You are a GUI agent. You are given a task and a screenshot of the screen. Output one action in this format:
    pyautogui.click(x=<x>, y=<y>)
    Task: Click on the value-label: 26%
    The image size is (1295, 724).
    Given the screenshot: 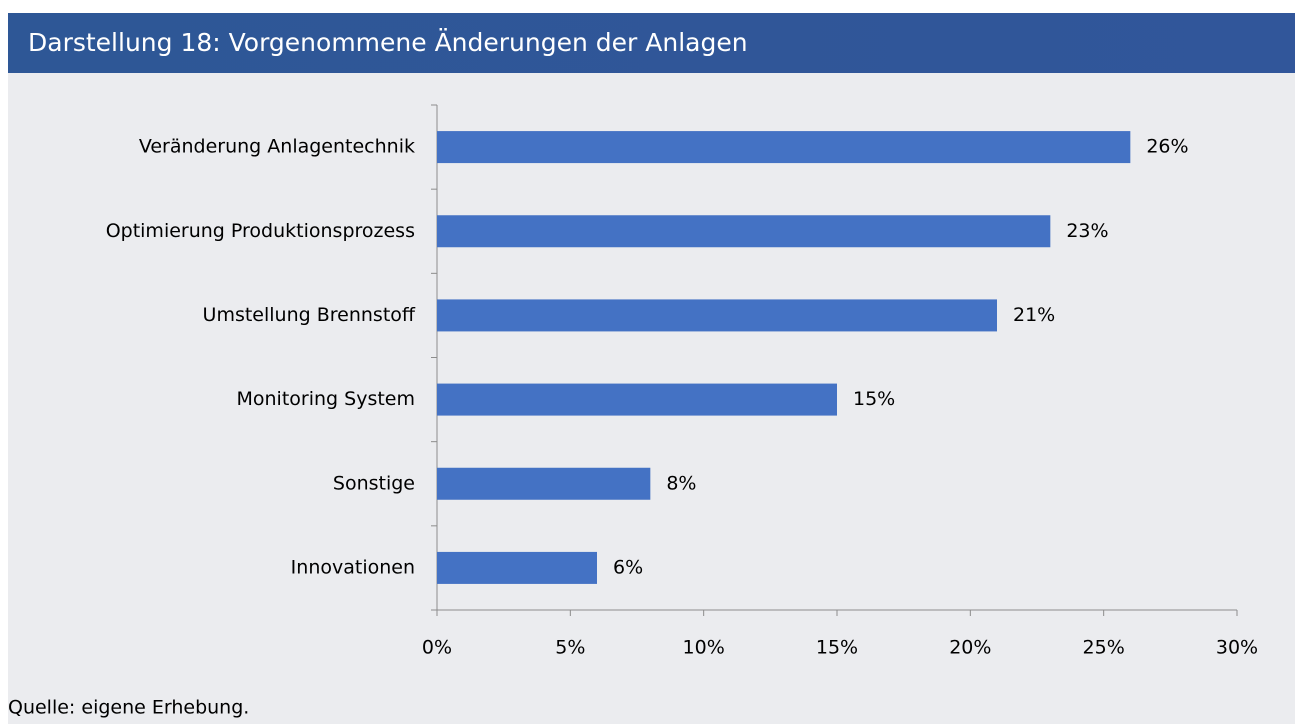 What is the action you would take?
    pyautogui.click(x=1167, y=147)
    